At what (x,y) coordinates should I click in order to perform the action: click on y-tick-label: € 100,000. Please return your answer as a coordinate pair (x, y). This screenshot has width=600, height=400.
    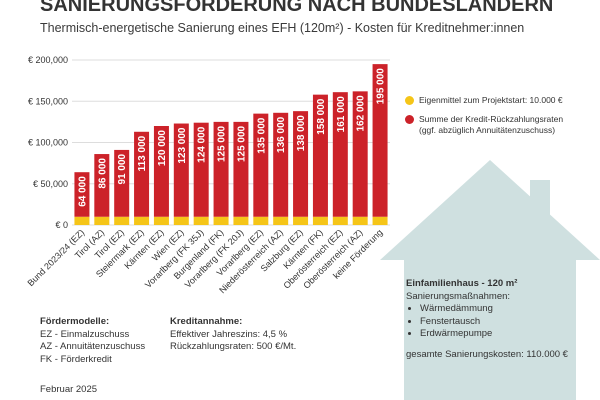
    Looking at the image, I should click on (48, 143).